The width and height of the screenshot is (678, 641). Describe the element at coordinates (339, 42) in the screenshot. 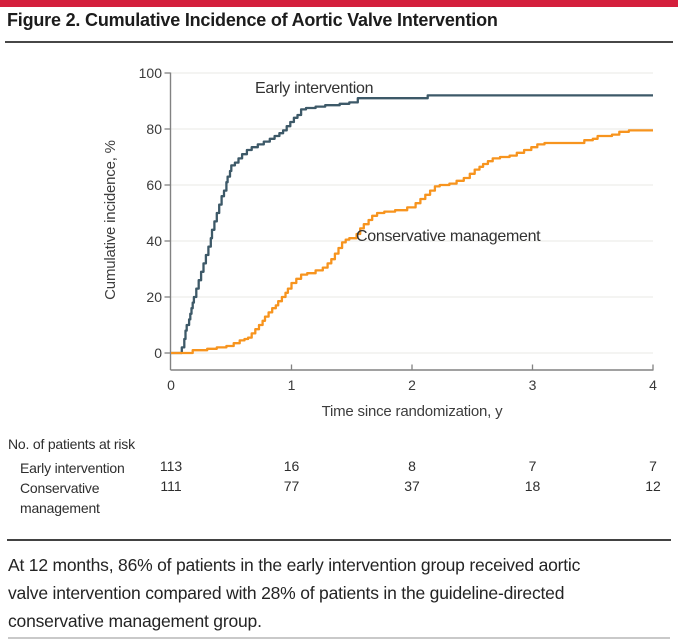

I see `title-divider` at that location.